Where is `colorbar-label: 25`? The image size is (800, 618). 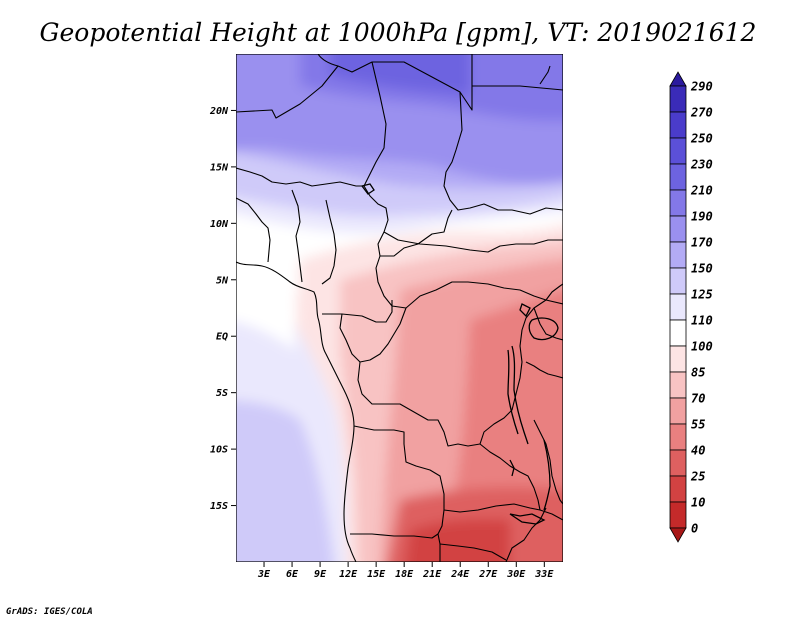 colorbar-label: 25 is located at coordinates (697, 477).